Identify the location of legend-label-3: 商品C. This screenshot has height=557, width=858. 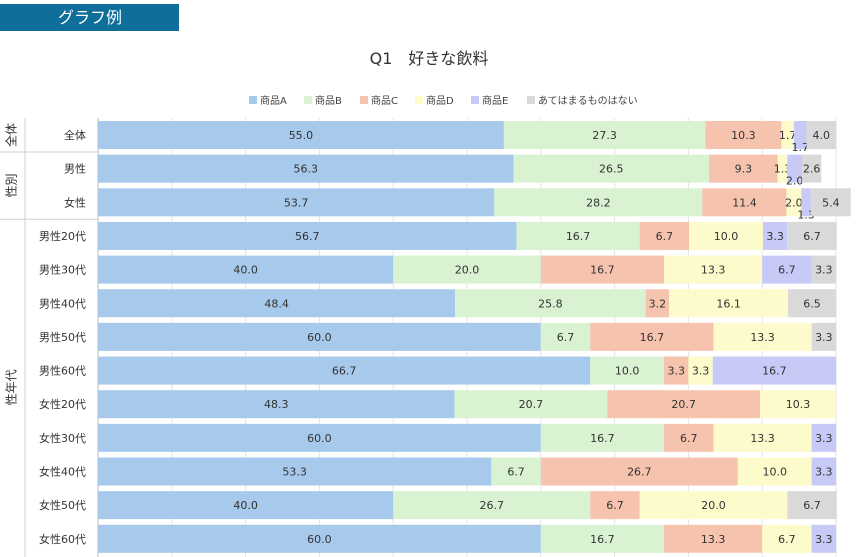
(384, 100).